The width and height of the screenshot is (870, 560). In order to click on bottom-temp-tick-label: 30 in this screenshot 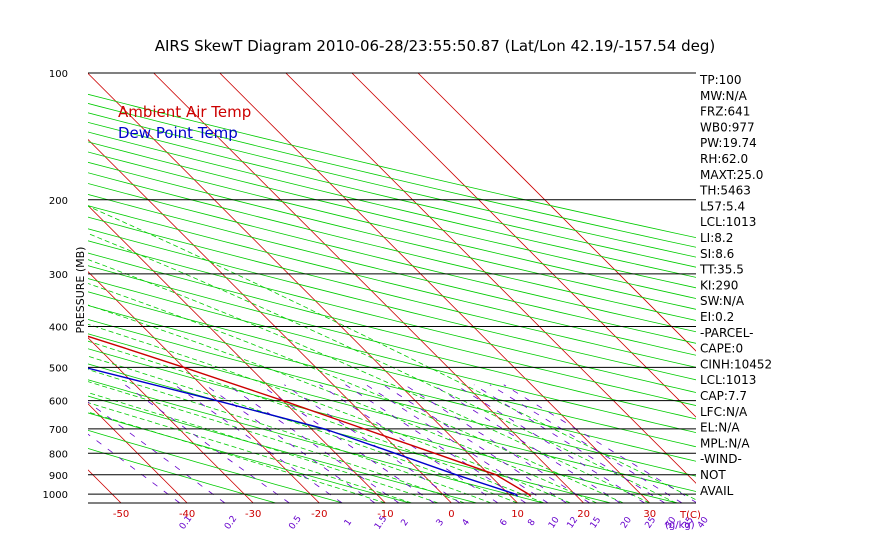, I will do `click(649, 514)`.